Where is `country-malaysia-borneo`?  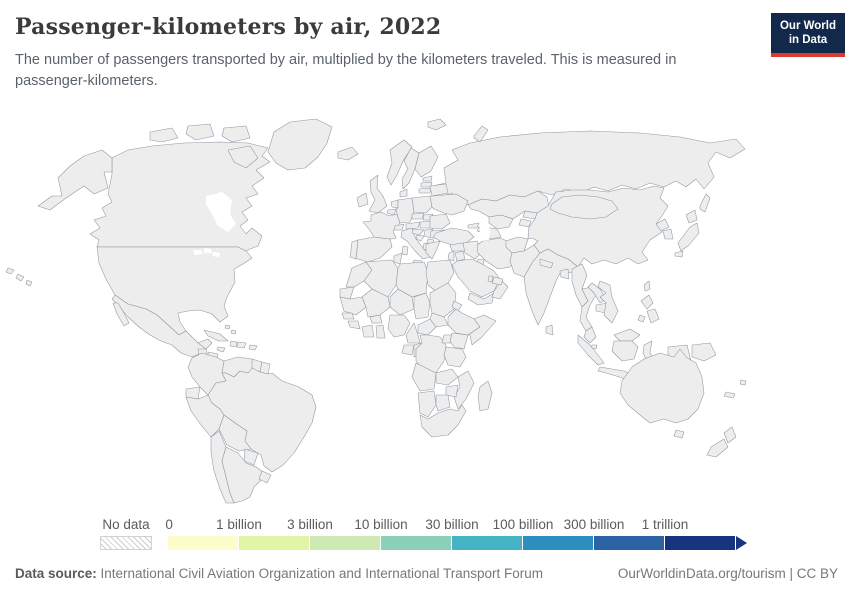 country-malaysia-borneo is located at coordinates (627, 335).